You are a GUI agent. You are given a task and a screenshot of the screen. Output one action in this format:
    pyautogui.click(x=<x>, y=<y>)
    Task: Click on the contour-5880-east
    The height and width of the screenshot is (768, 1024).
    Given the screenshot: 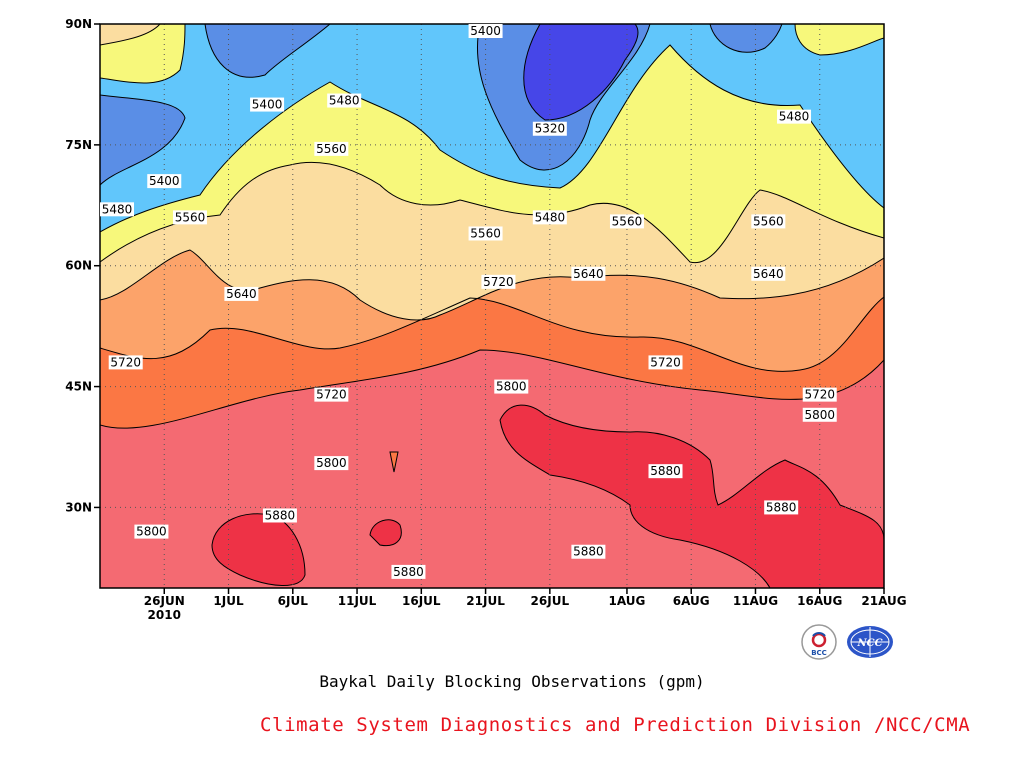 What is the action you would take?
    pyautogui.click(x=691, y=496)
    